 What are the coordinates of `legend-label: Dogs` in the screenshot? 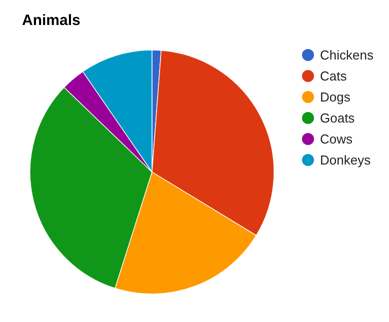 It's located at (335, 97).